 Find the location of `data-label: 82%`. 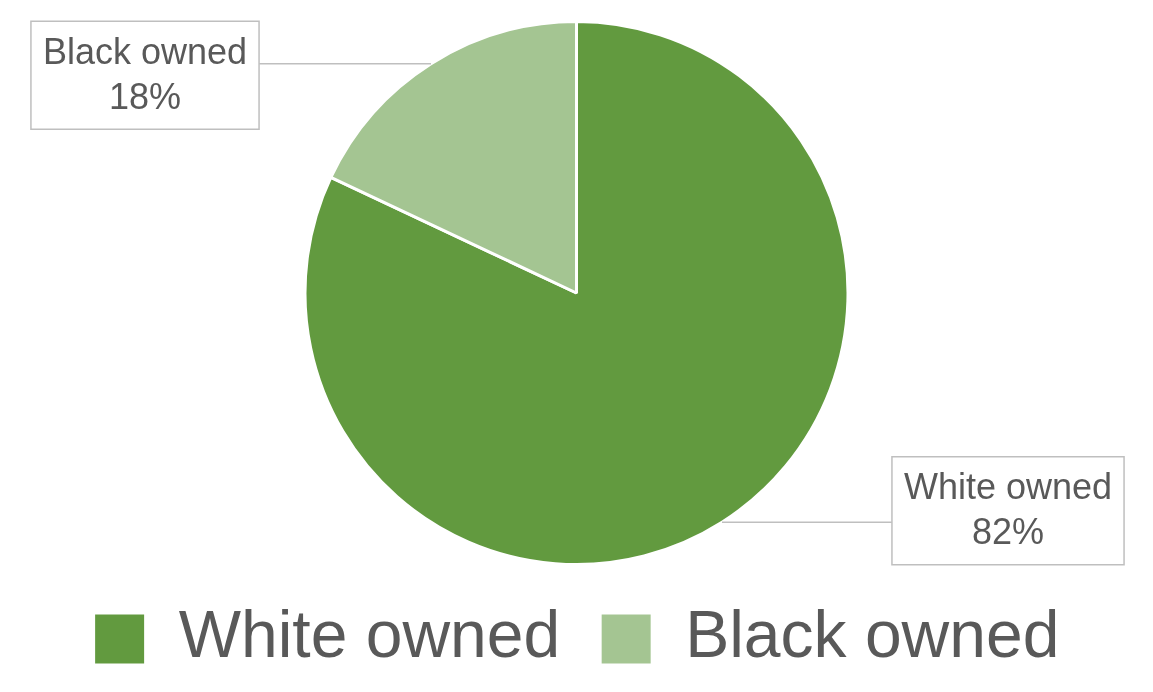

data-label: 82% is located at coordinates (1008, 532).